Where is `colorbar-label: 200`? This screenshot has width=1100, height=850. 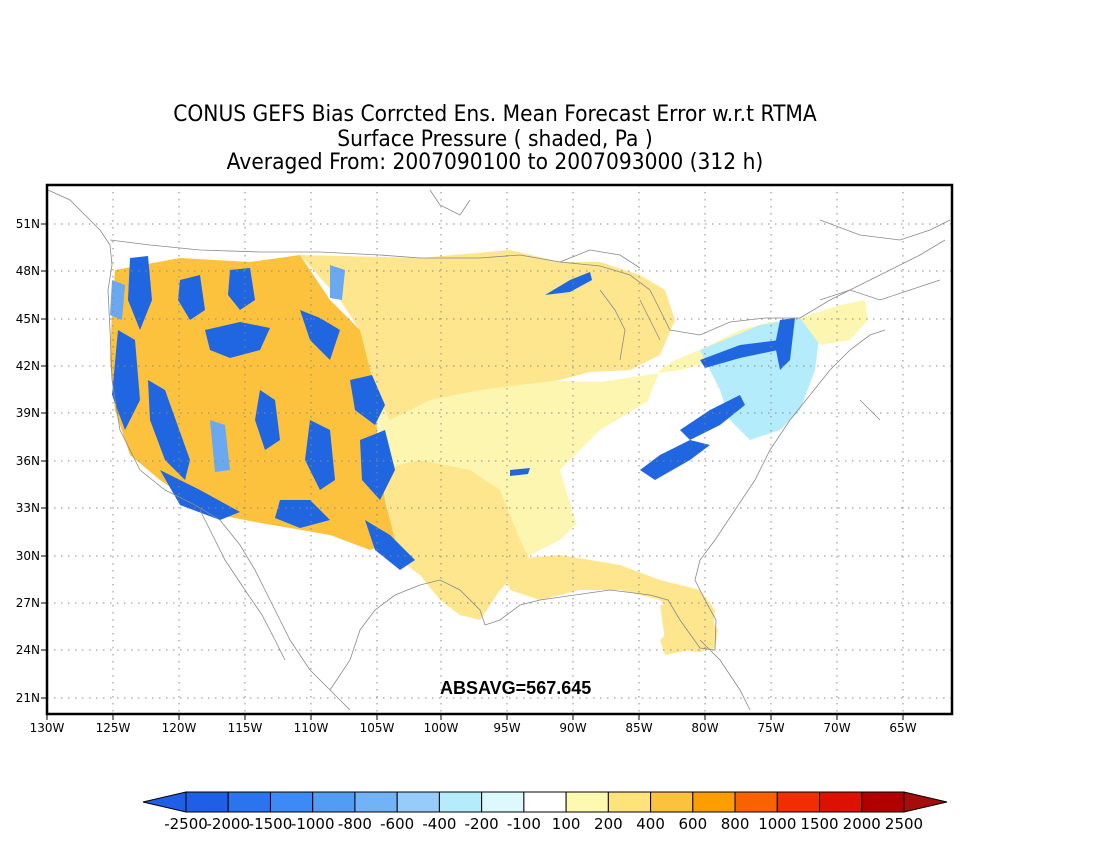 colorbar-label: 200 is located at coordinates (608, 824).